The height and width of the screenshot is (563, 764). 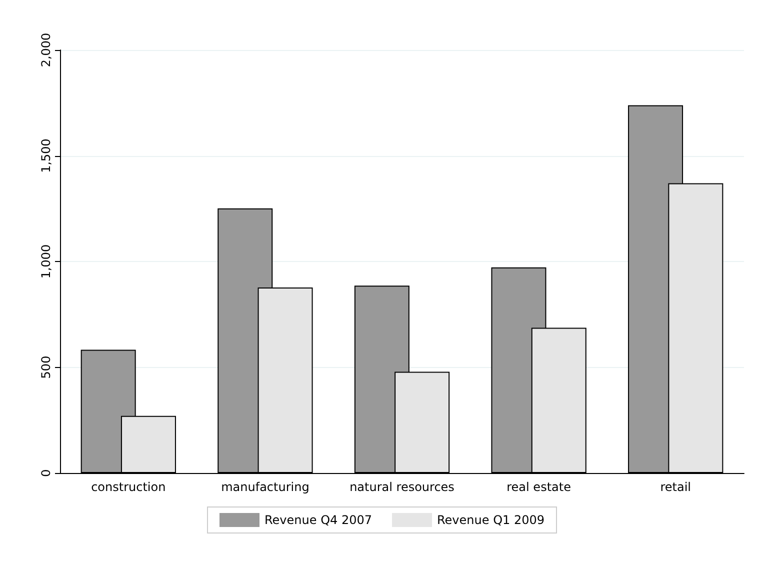 I want to click on y-tick-label: 2,000, so click(x=46, y=50).